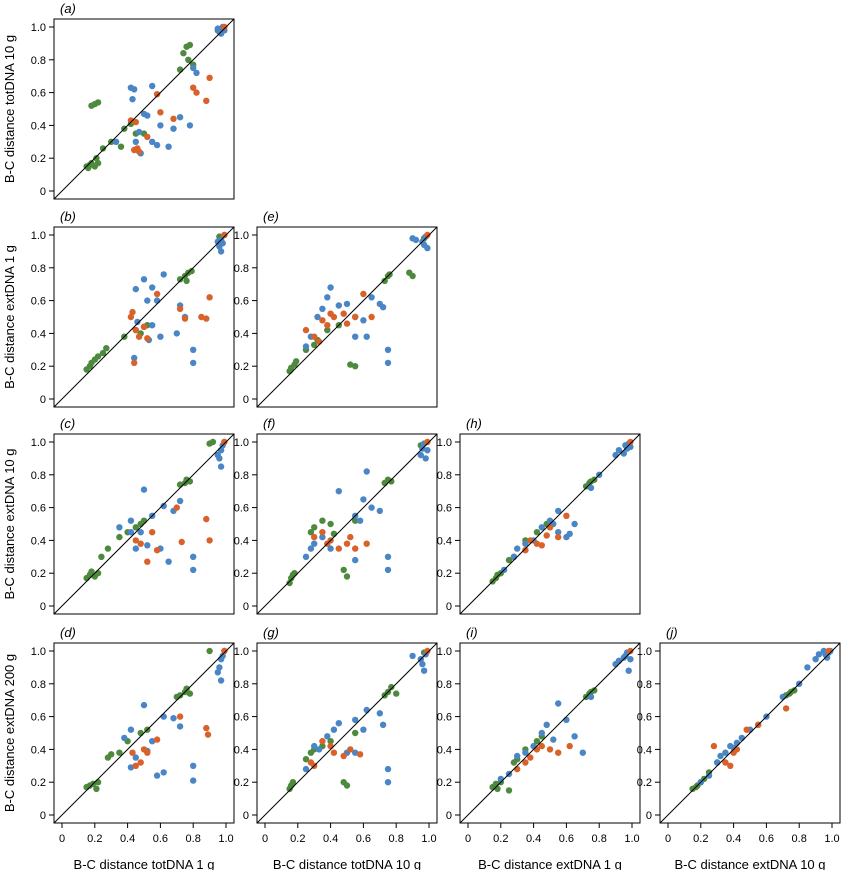 Image resolution: width=841 pixels, height=870 pixels. What do you see at coordinates (739, 735) in the screenshot?
I see `panel-9: 0 0.2 0.4 0.6 0.8 1.0 0 0.2 0.4 0.6 0.8 1.0 (j)` at bounding box center [739, 735].